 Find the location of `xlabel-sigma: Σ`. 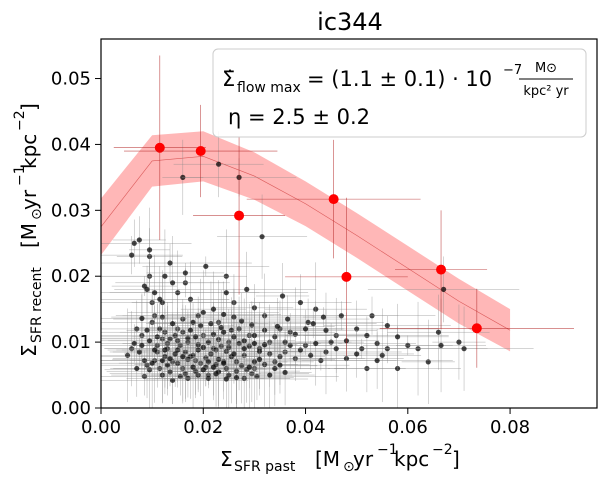

xlabel-sigma: Σ is located at coordinates (226, 459).